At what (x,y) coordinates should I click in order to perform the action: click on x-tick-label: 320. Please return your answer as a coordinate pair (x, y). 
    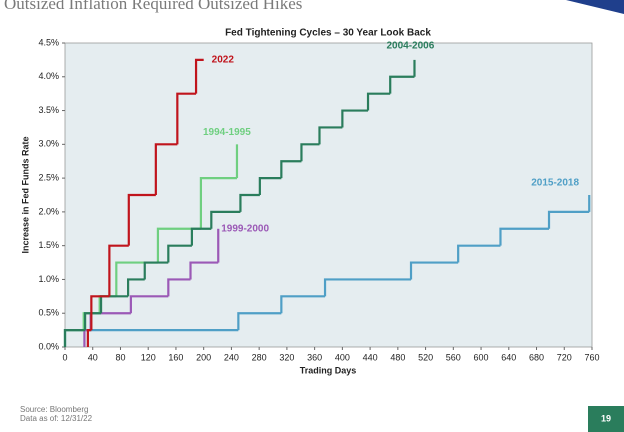
    Looking at the image, I should click on (286, 357).